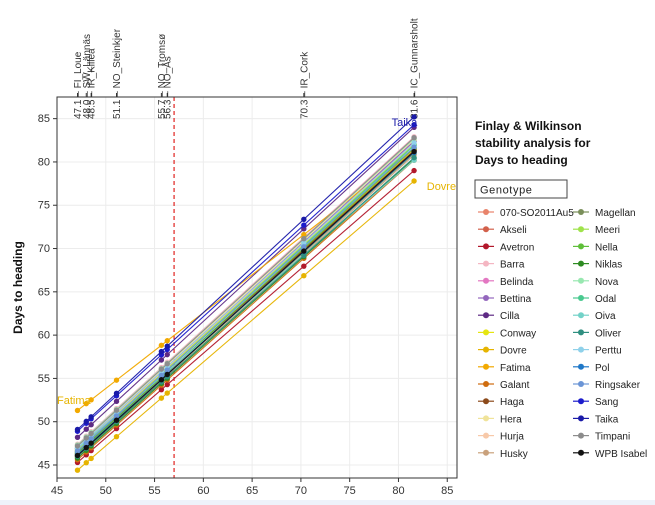 The image size is (655, 505). What do you see at coordinates (606, 402) in the screenshot?
I see `legend-entry-label: Sang` at bounding box center [606, 402].